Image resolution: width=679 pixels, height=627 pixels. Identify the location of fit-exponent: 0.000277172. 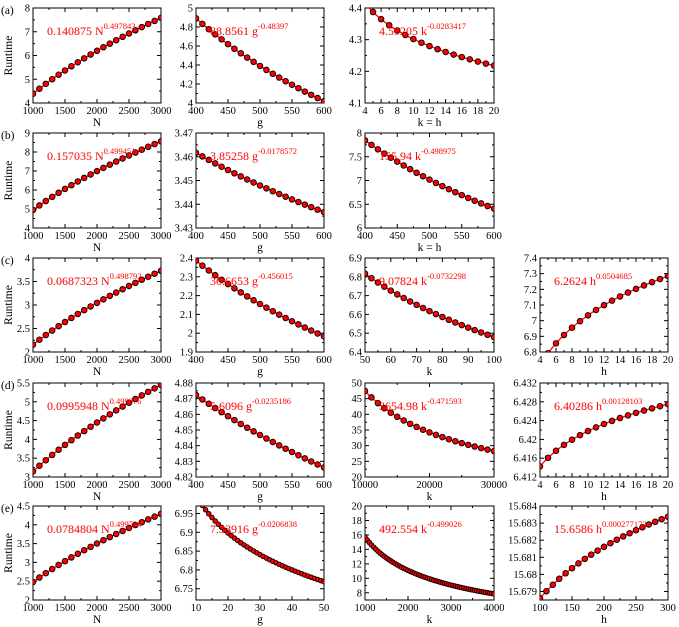
(624, 524).